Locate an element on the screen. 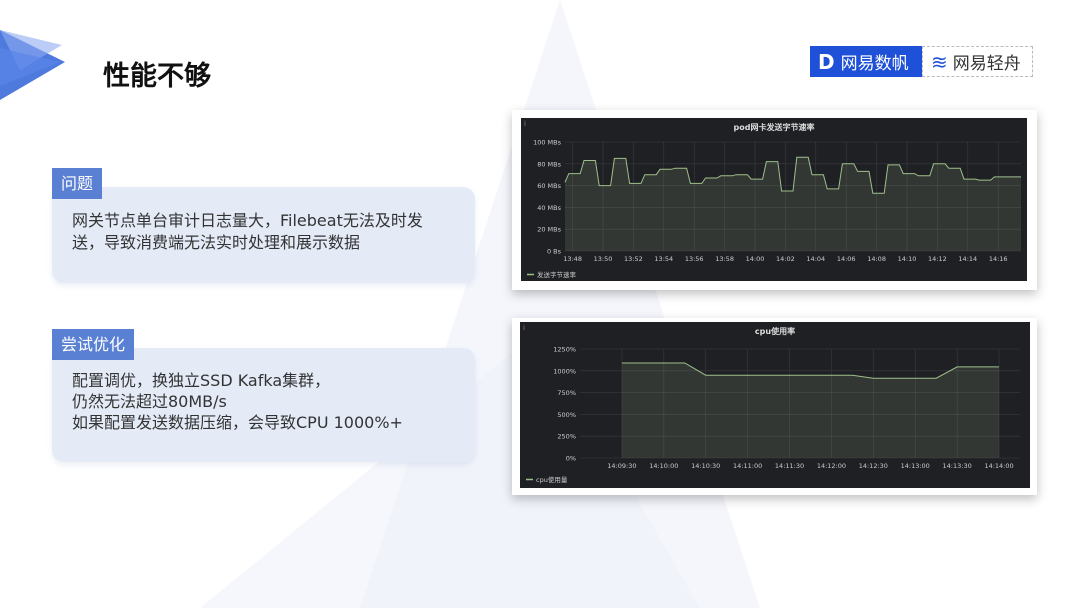 The width and height of the screenshot is (1080, 608). logo-left-text: 网易数帆 is located at coordinates (874, 64).